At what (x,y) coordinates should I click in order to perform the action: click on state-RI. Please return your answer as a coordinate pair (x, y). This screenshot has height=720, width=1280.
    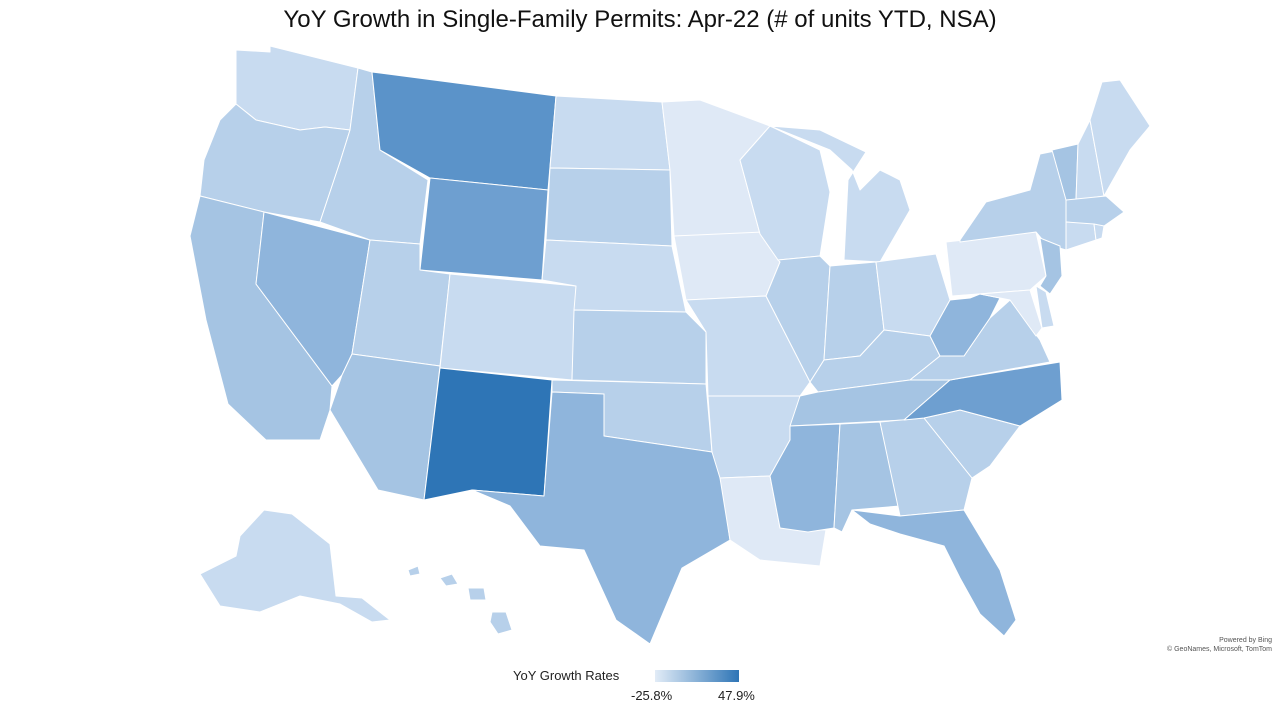
    Looking at the image, I should click on (1099, 232).